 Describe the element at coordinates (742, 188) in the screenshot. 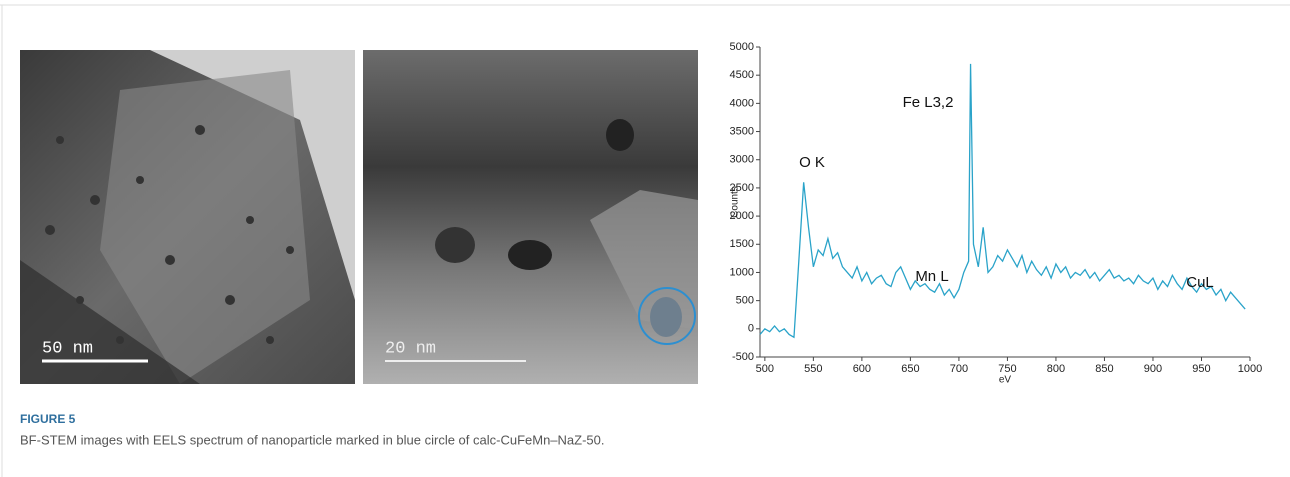

I see `y-tick-label: 2500` at that location.